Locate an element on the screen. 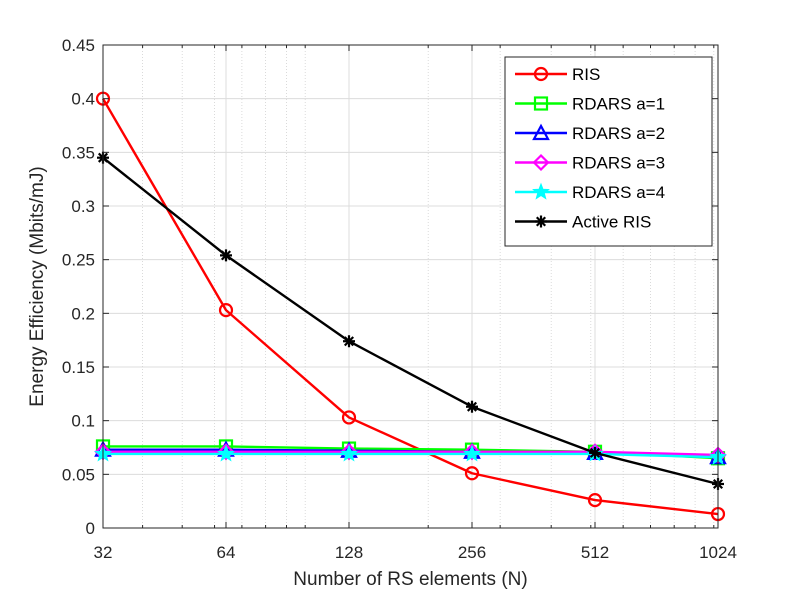  y-tick-label: 0.4 is located at coordinates (83, 99).